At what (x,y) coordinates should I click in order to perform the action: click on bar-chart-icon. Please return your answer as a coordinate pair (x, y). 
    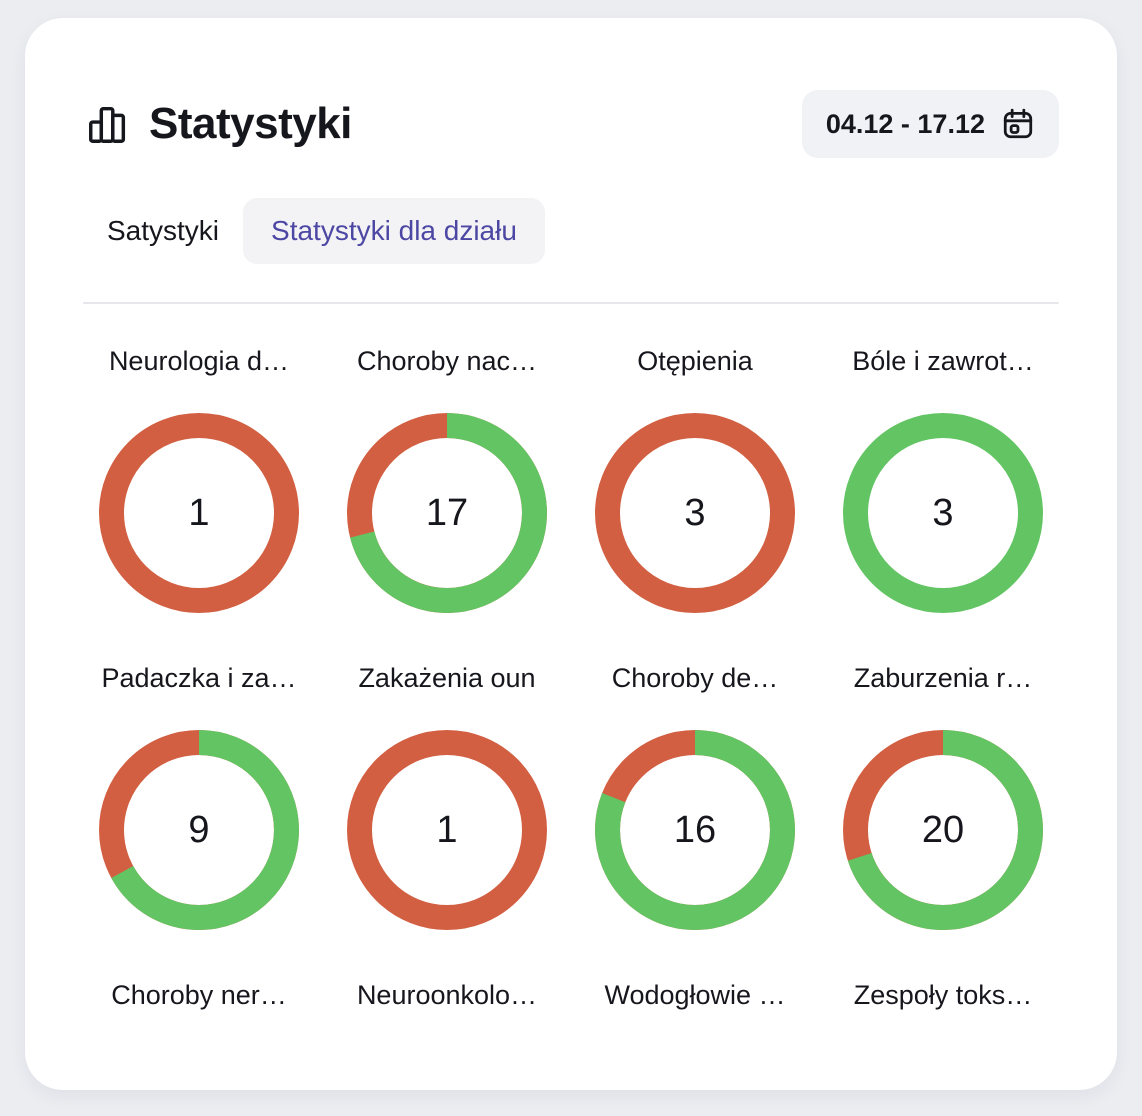
    Looking at the image, I should click on (108, 124).